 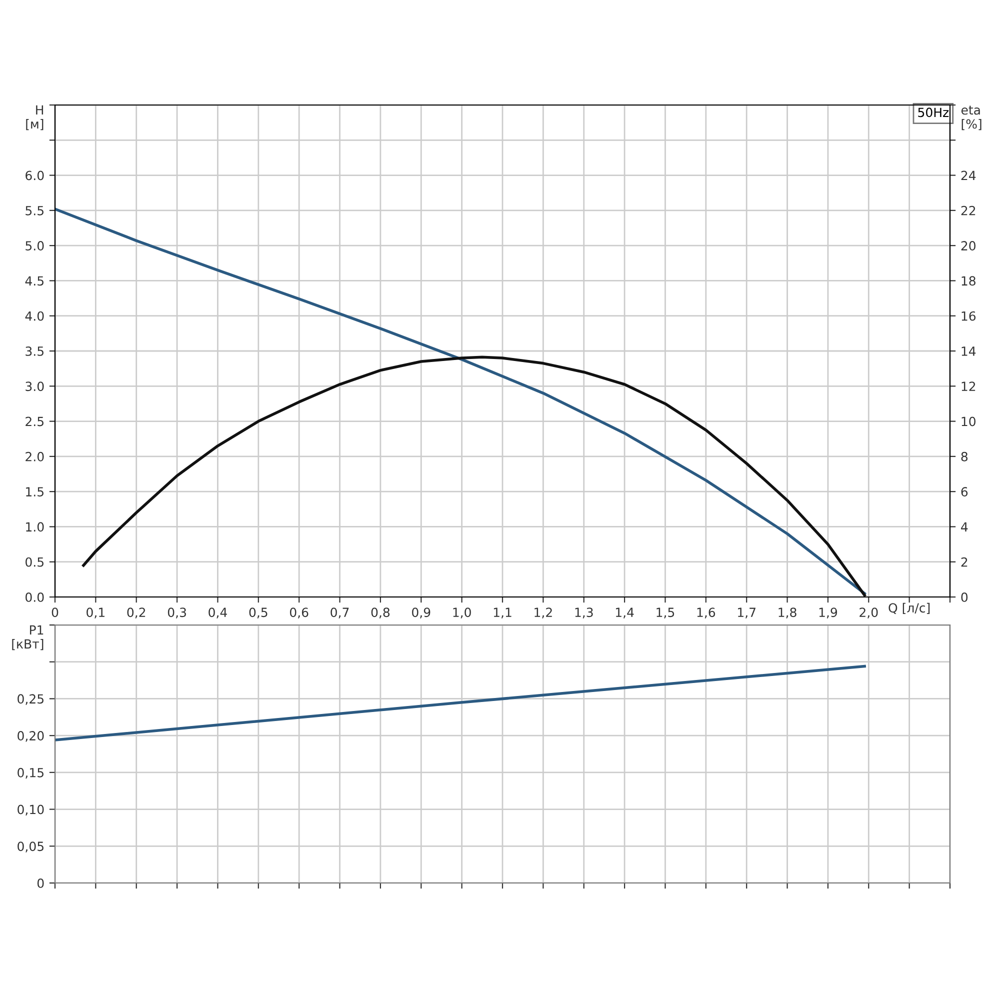 What do you see at coordinates (421, 613) in the screenshot?
I see `x-tick-label: 0,9` at bounding box center [421, 613].